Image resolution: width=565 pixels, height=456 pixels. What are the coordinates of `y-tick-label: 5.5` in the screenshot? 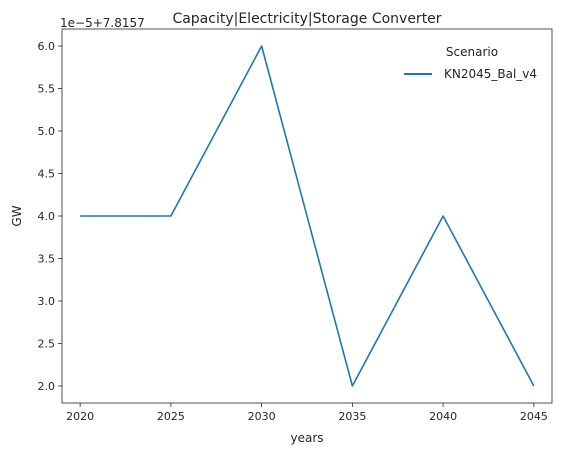 It's located at (47, 89).